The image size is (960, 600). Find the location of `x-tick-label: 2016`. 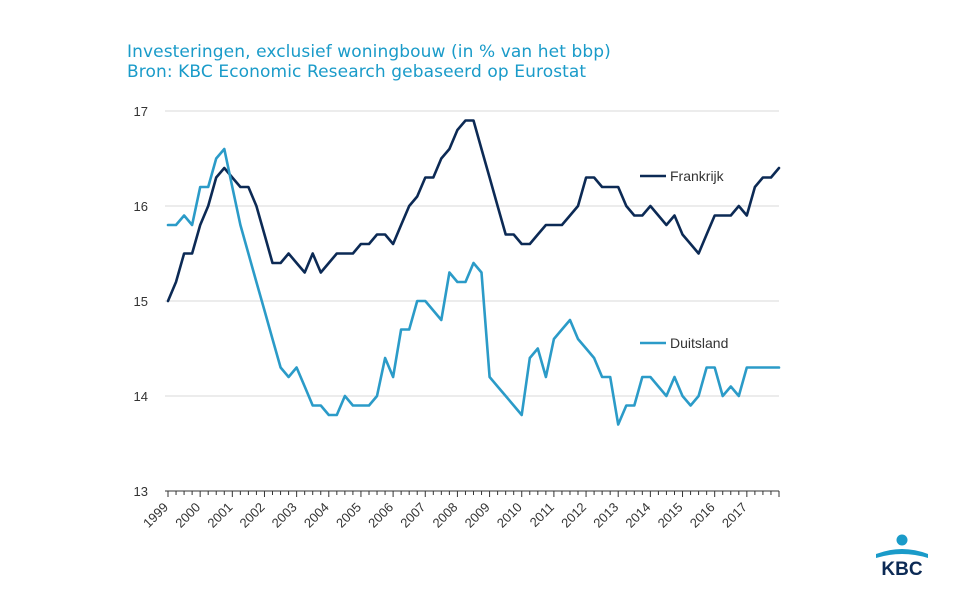

x-tick-label: 2016 is located at coordinates (702, 515).